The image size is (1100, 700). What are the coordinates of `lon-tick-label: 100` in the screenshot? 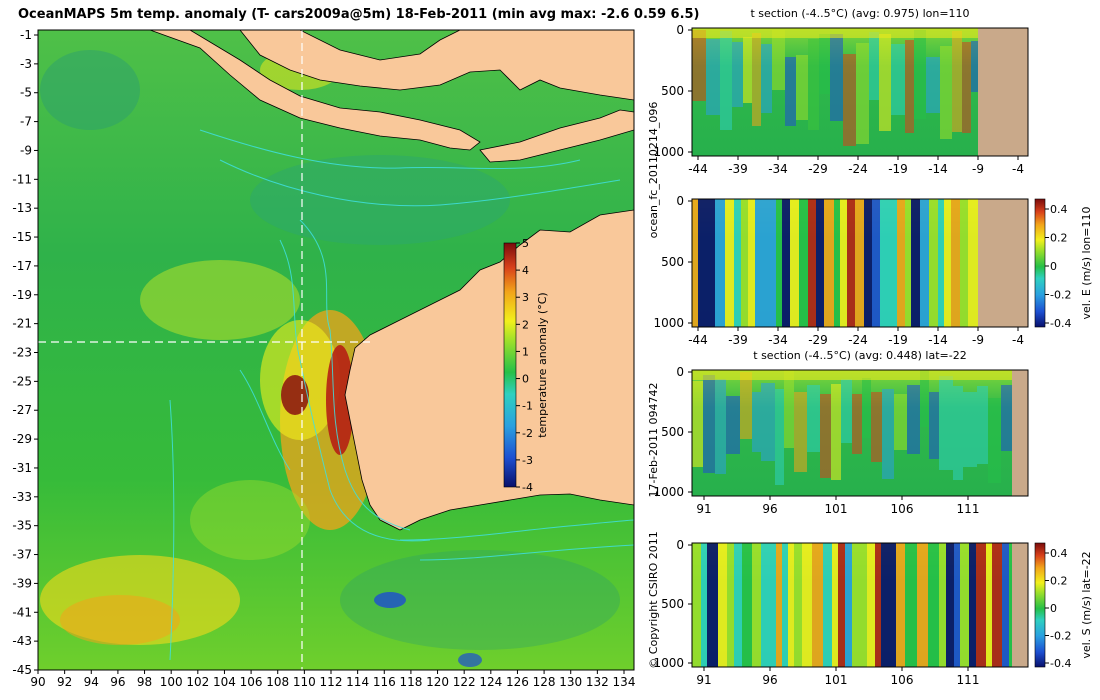 It's located at (171, 682).